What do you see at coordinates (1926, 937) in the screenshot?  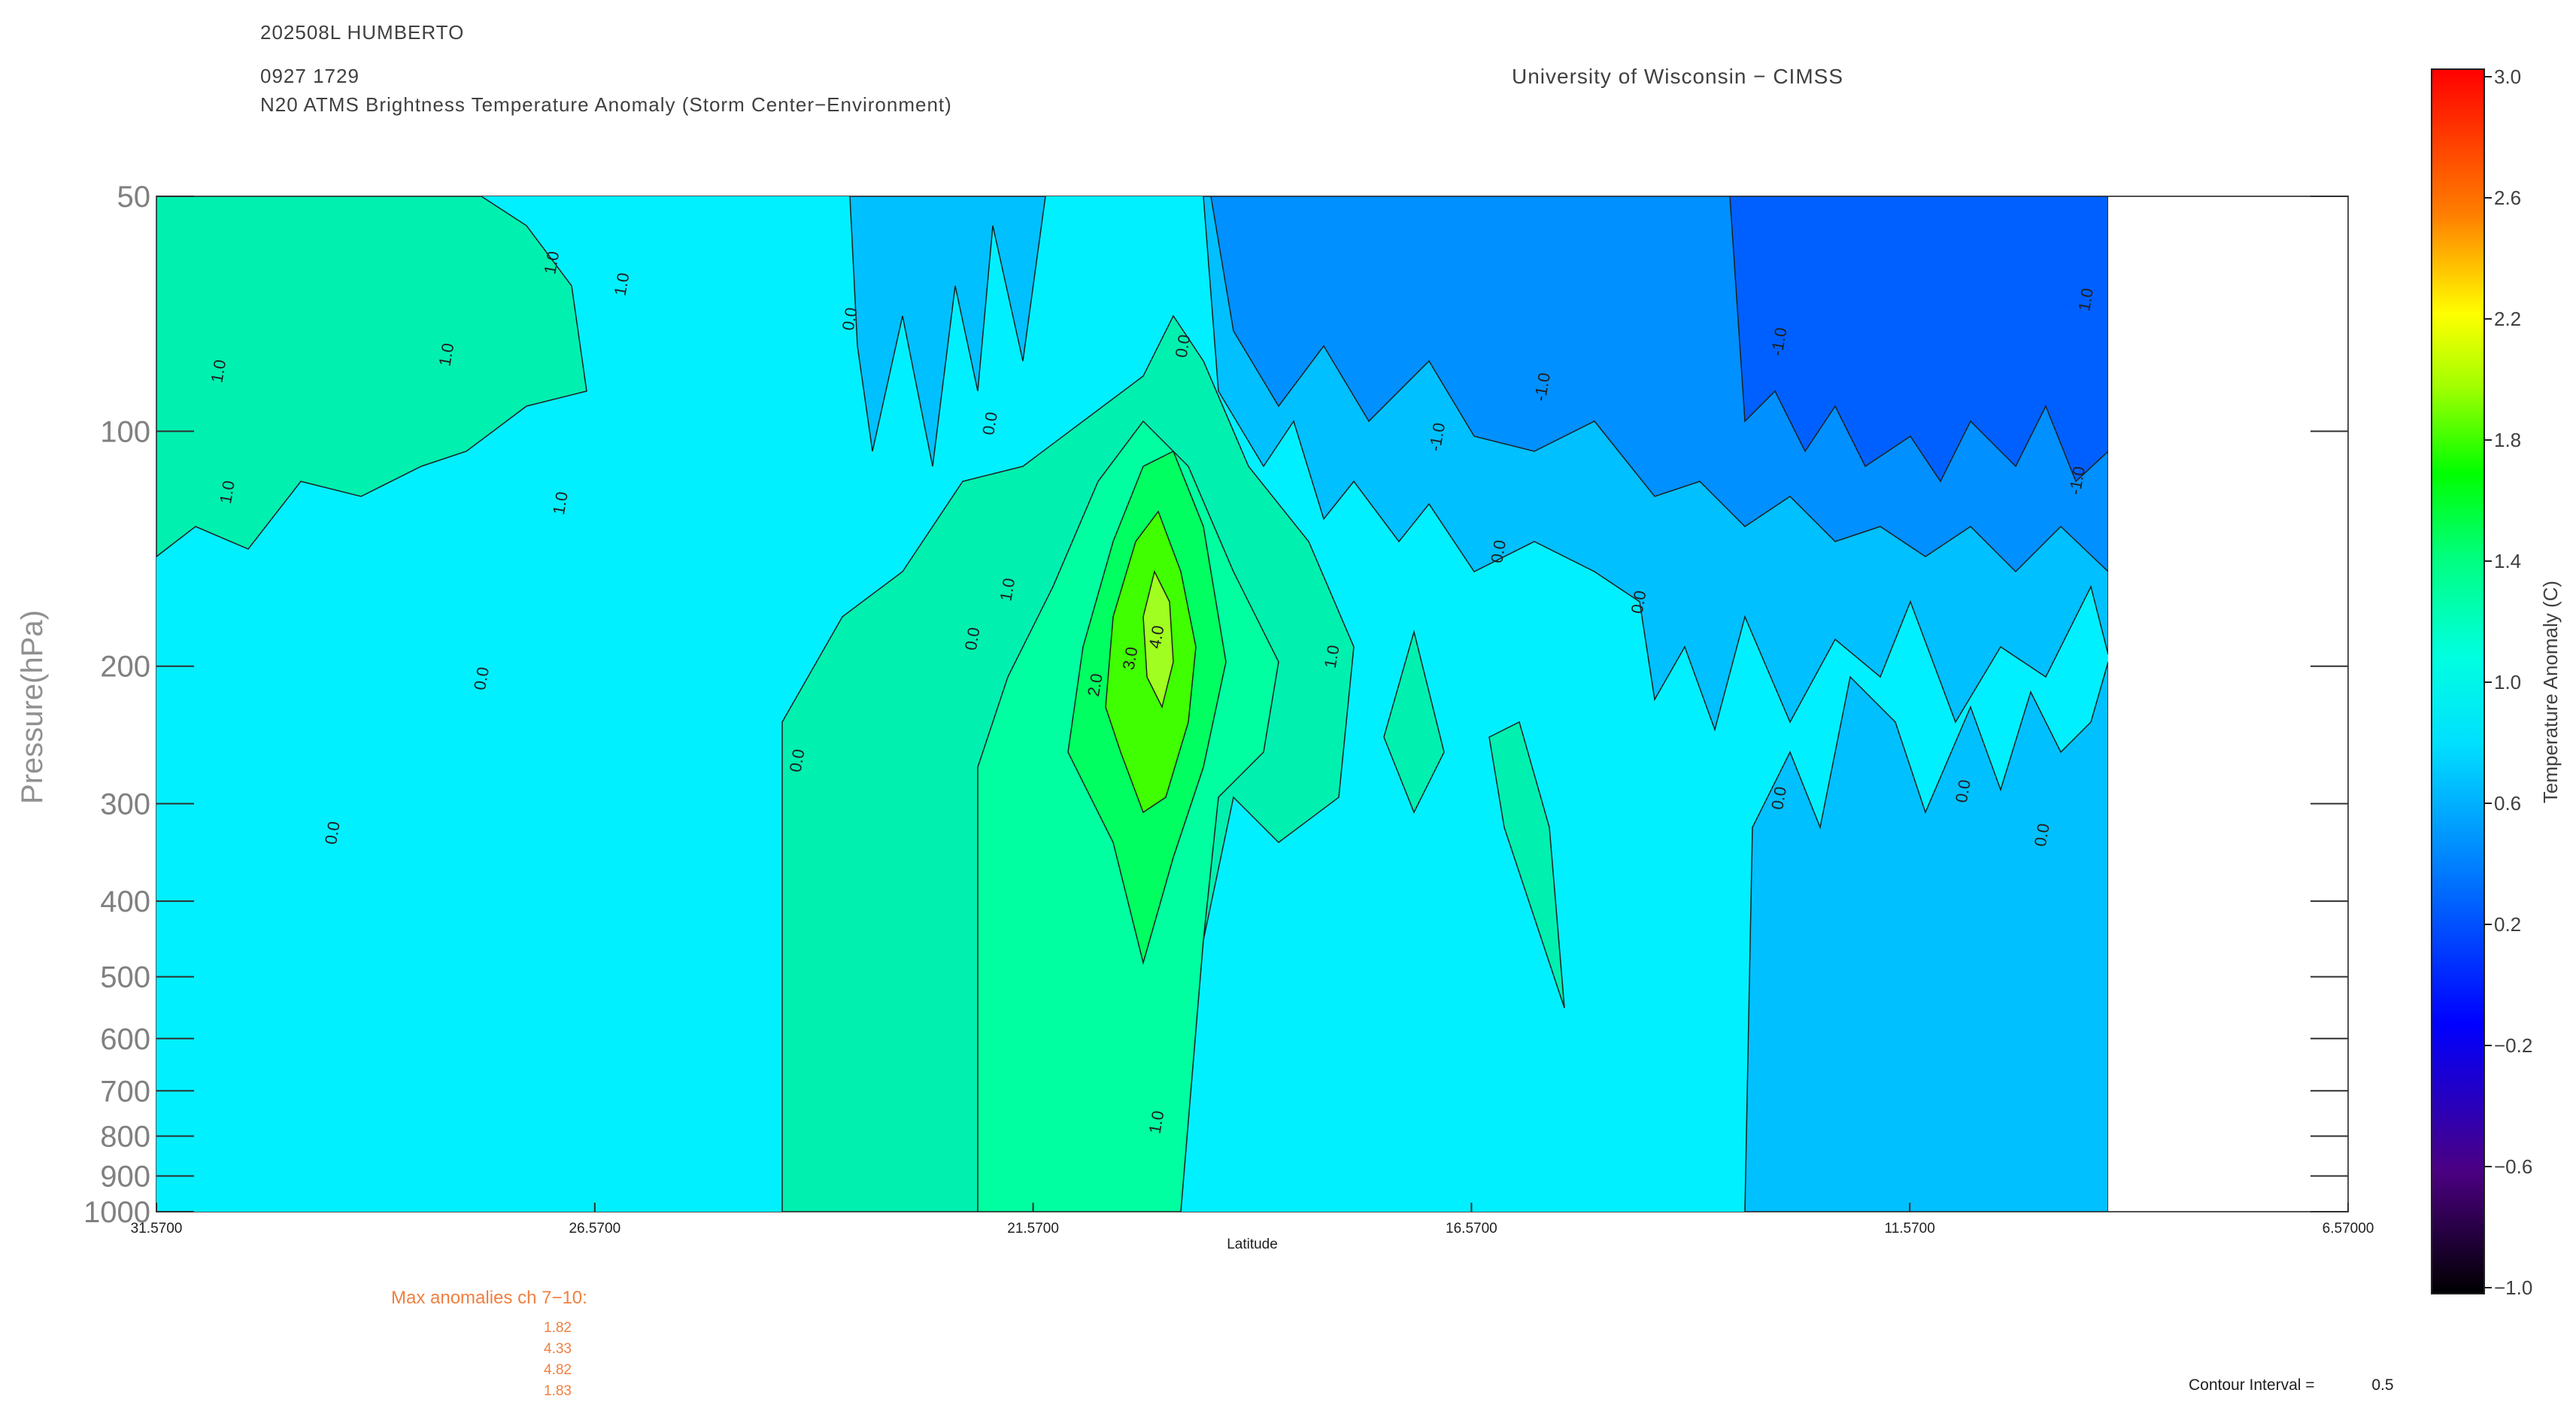 I see `field-negative-lower` at bounding box center [1926, 937].